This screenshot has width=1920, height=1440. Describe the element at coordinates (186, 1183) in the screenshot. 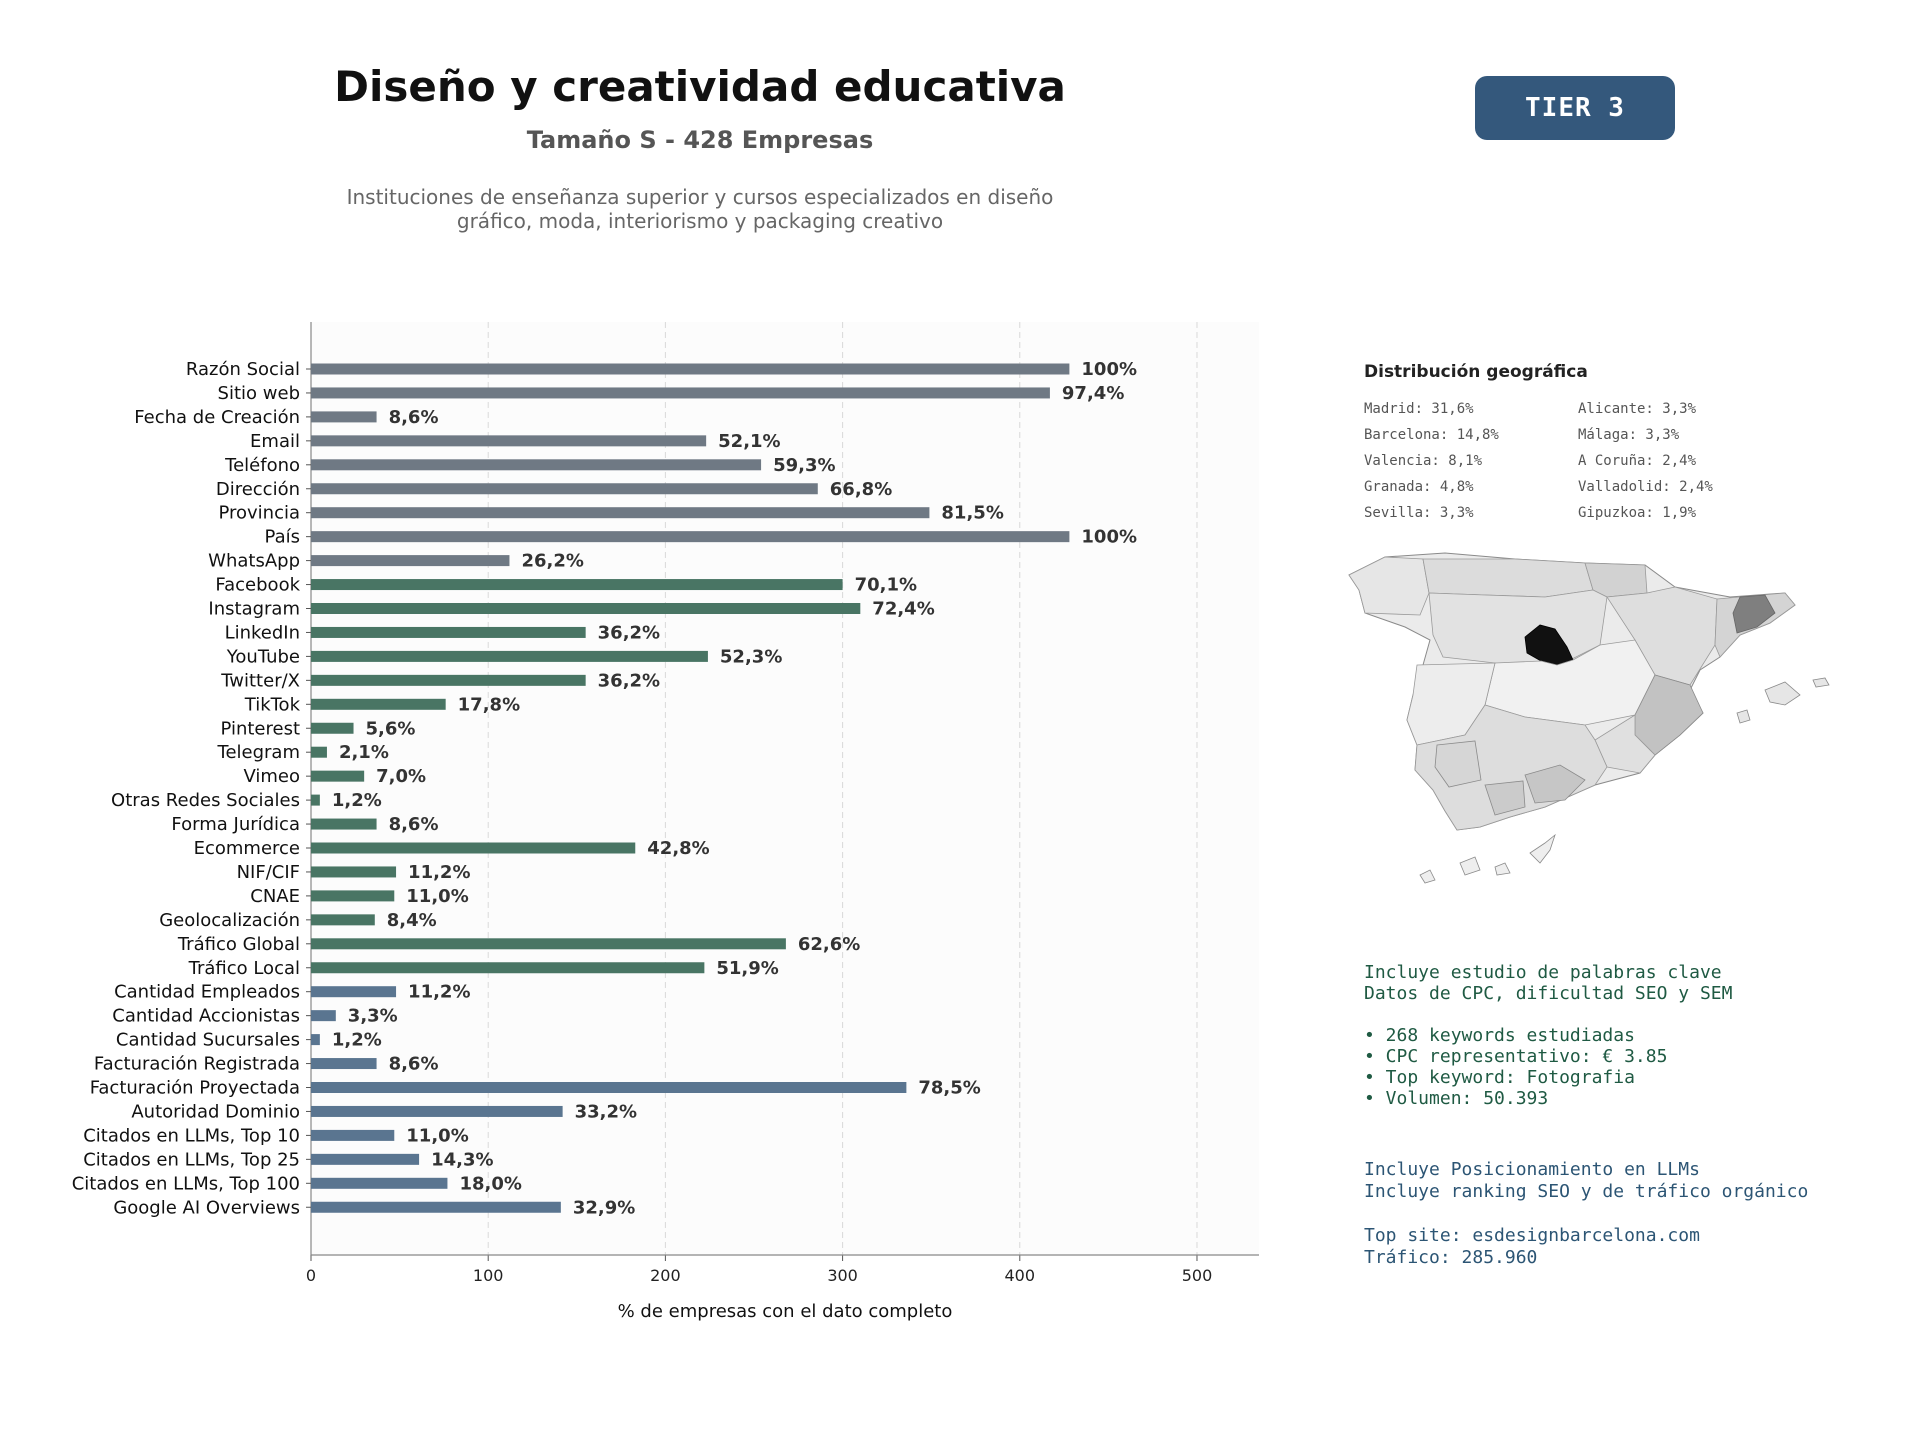

I see `category-label: Citados en LLMs, Top 100` at that location.